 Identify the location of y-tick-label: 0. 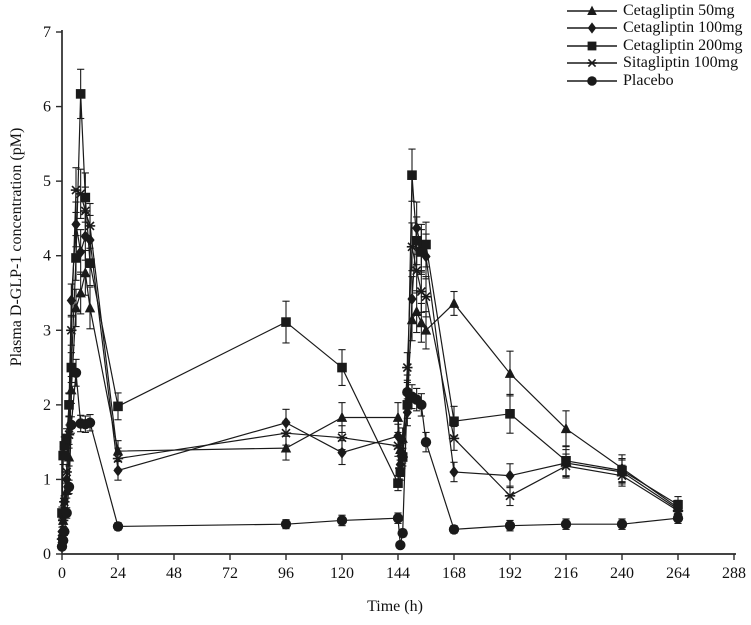
(47, 554).